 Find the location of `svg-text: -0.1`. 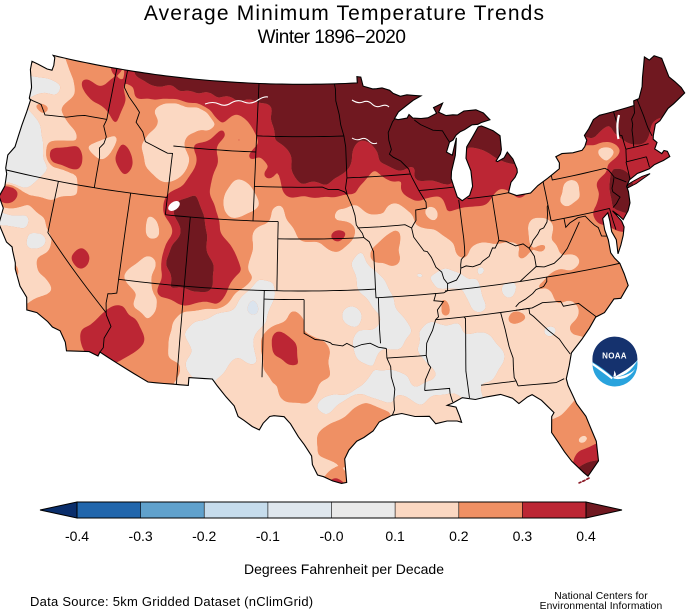

svg-text: -0.1 is located at coordinates (268, 536).